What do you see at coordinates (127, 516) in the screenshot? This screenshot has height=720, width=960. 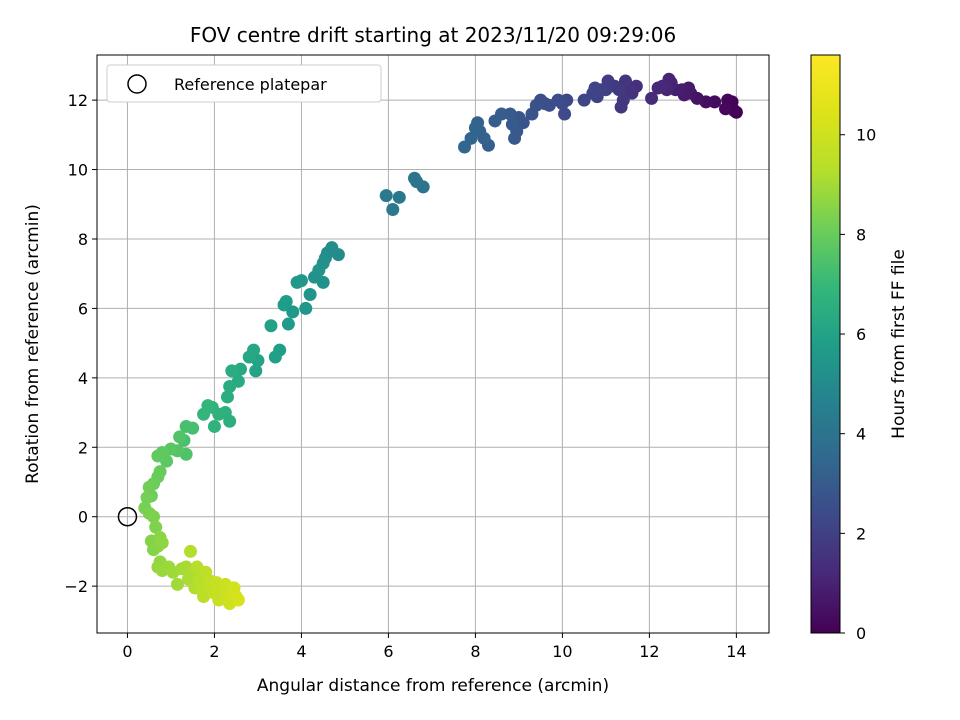 I see `reference-platepar-marker` at bounding box center [127, 516].